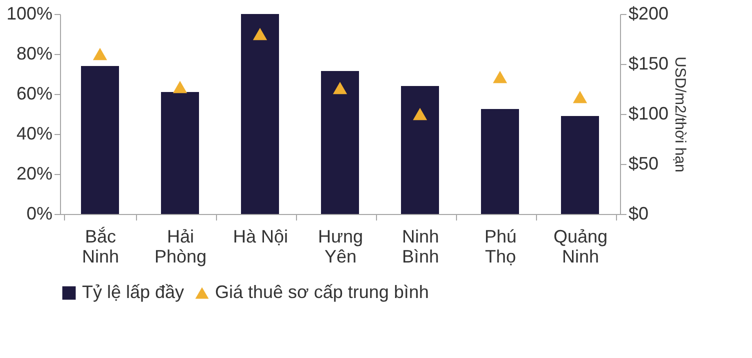 The image size is (752, 358). I want to click on y-tick-label: 60%, so click(34, 94).